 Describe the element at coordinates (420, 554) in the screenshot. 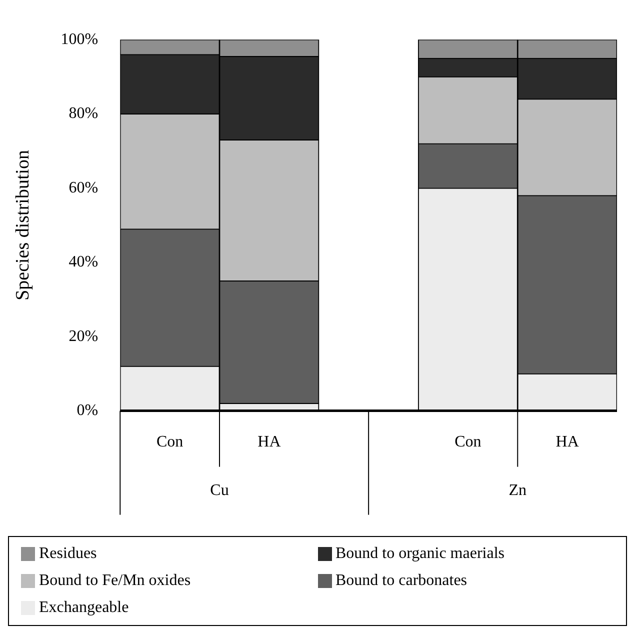

I see `legend-label: Bound to organic maerials` at that location.